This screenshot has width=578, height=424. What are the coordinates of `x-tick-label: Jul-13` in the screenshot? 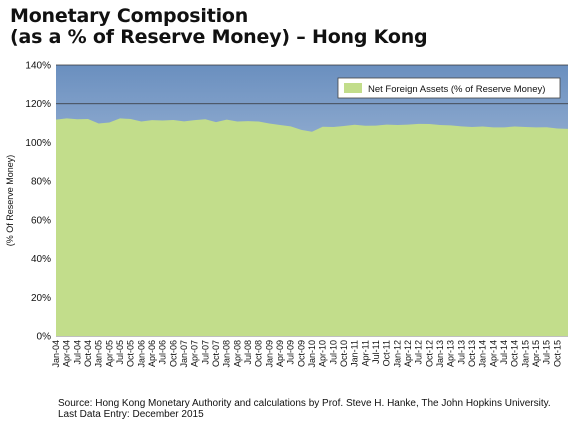 It's located at (461, 352).